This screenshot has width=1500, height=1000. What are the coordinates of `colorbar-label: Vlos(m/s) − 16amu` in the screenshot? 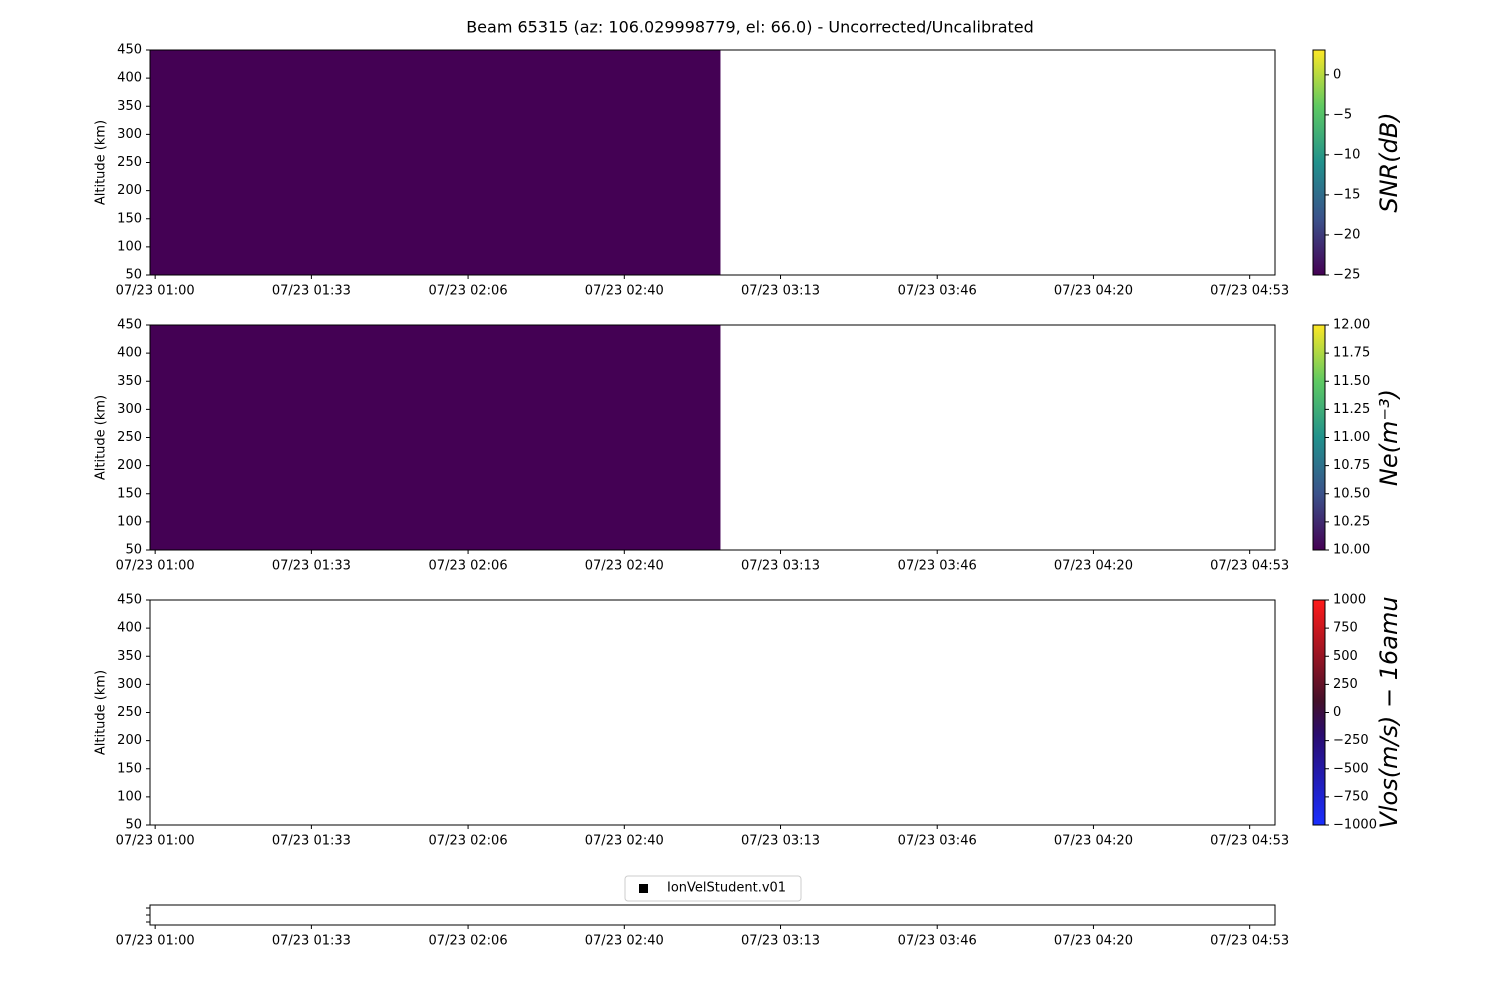 It's located at (1389, 712).